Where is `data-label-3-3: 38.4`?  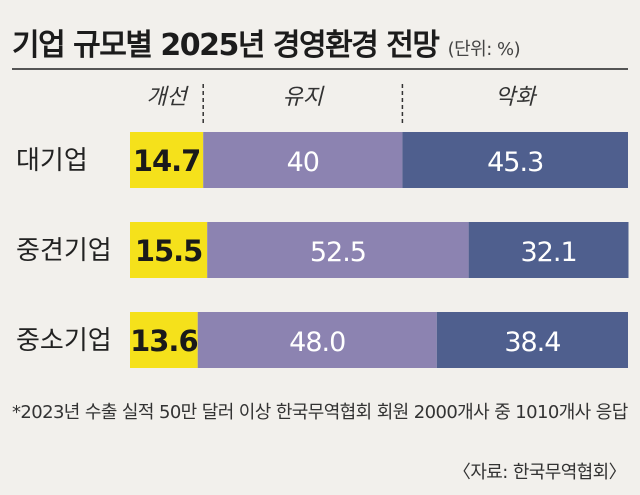
data-label-3-3: 38.4 is located at coordinates (532, 342).